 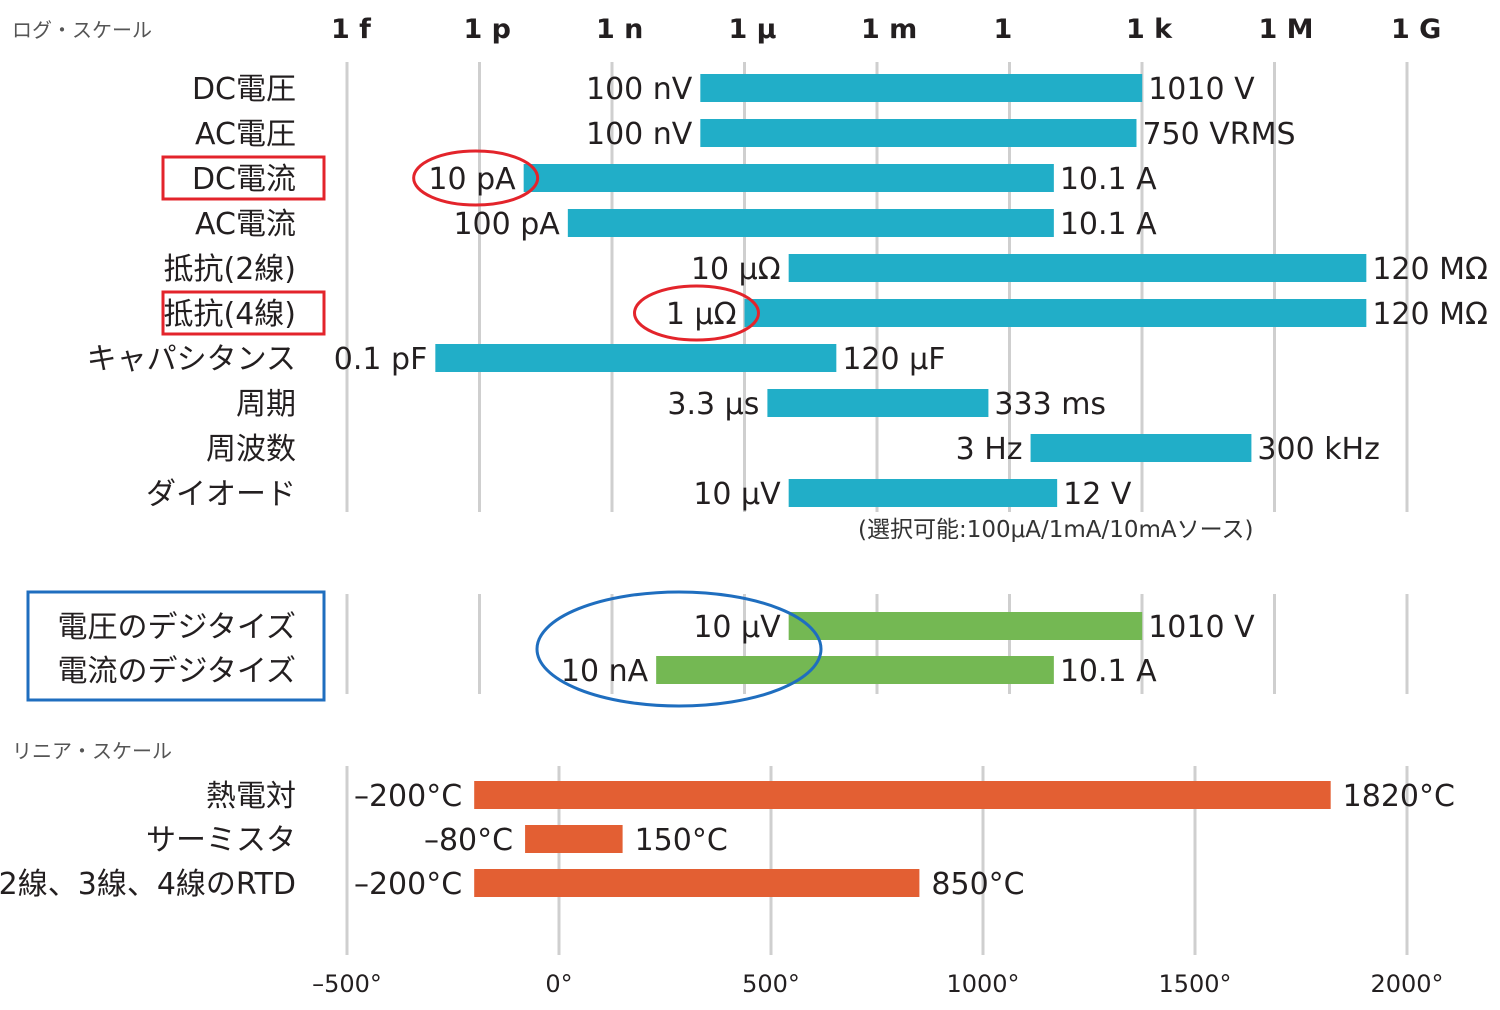 What do you see at coordinates (472, 179) in the screenshot?
I see `range-min-label-0-2: 10 pA` at bounding box center [472, 179].